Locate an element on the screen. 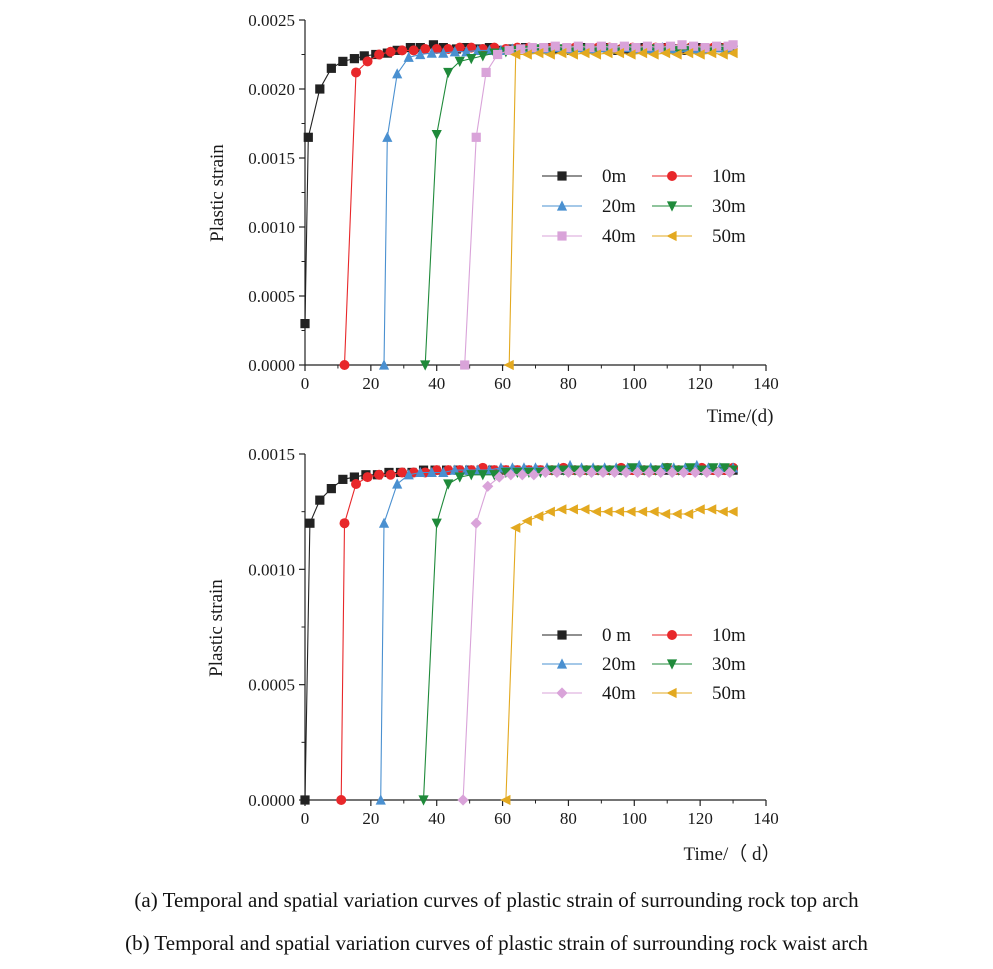  chart-a-series-line is located at coordinates (517, 184).